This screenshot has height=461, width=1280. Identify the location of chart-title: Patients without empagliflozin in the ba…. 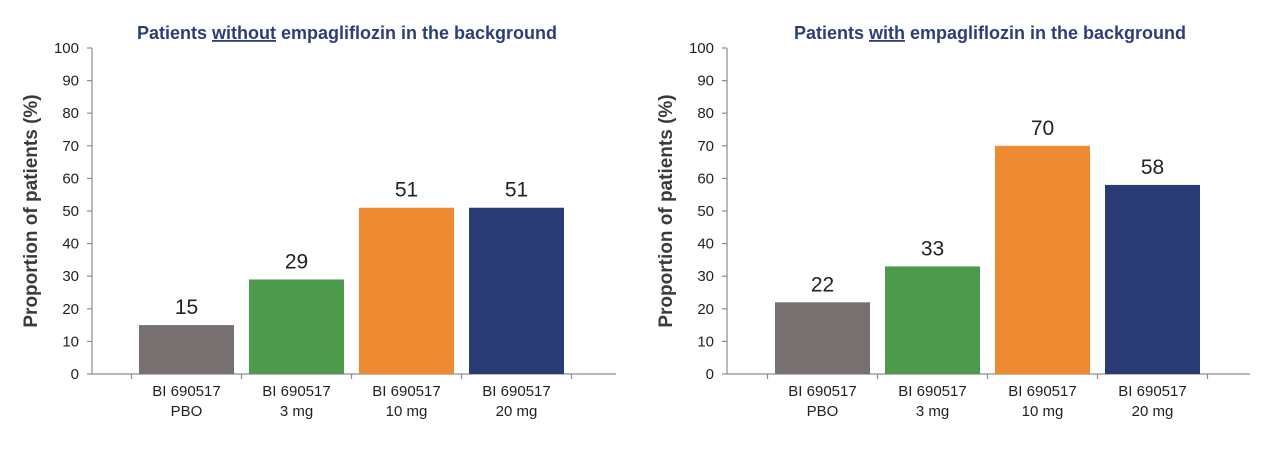
(347, 33).